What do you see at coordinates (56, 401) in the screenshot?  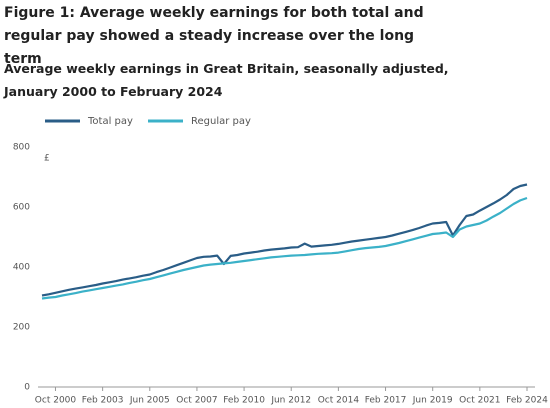 I see `x-tick-label: Oct 2000` at bounding box center [56, 401].